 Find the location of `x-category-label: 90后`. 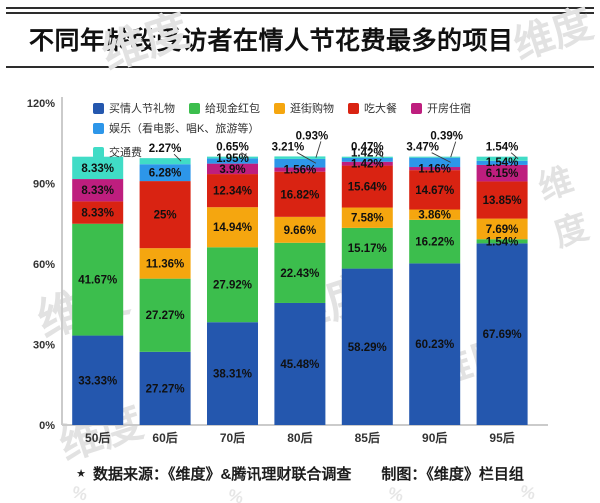

x-category-label: 90后 is located at coordinates (434, 437).